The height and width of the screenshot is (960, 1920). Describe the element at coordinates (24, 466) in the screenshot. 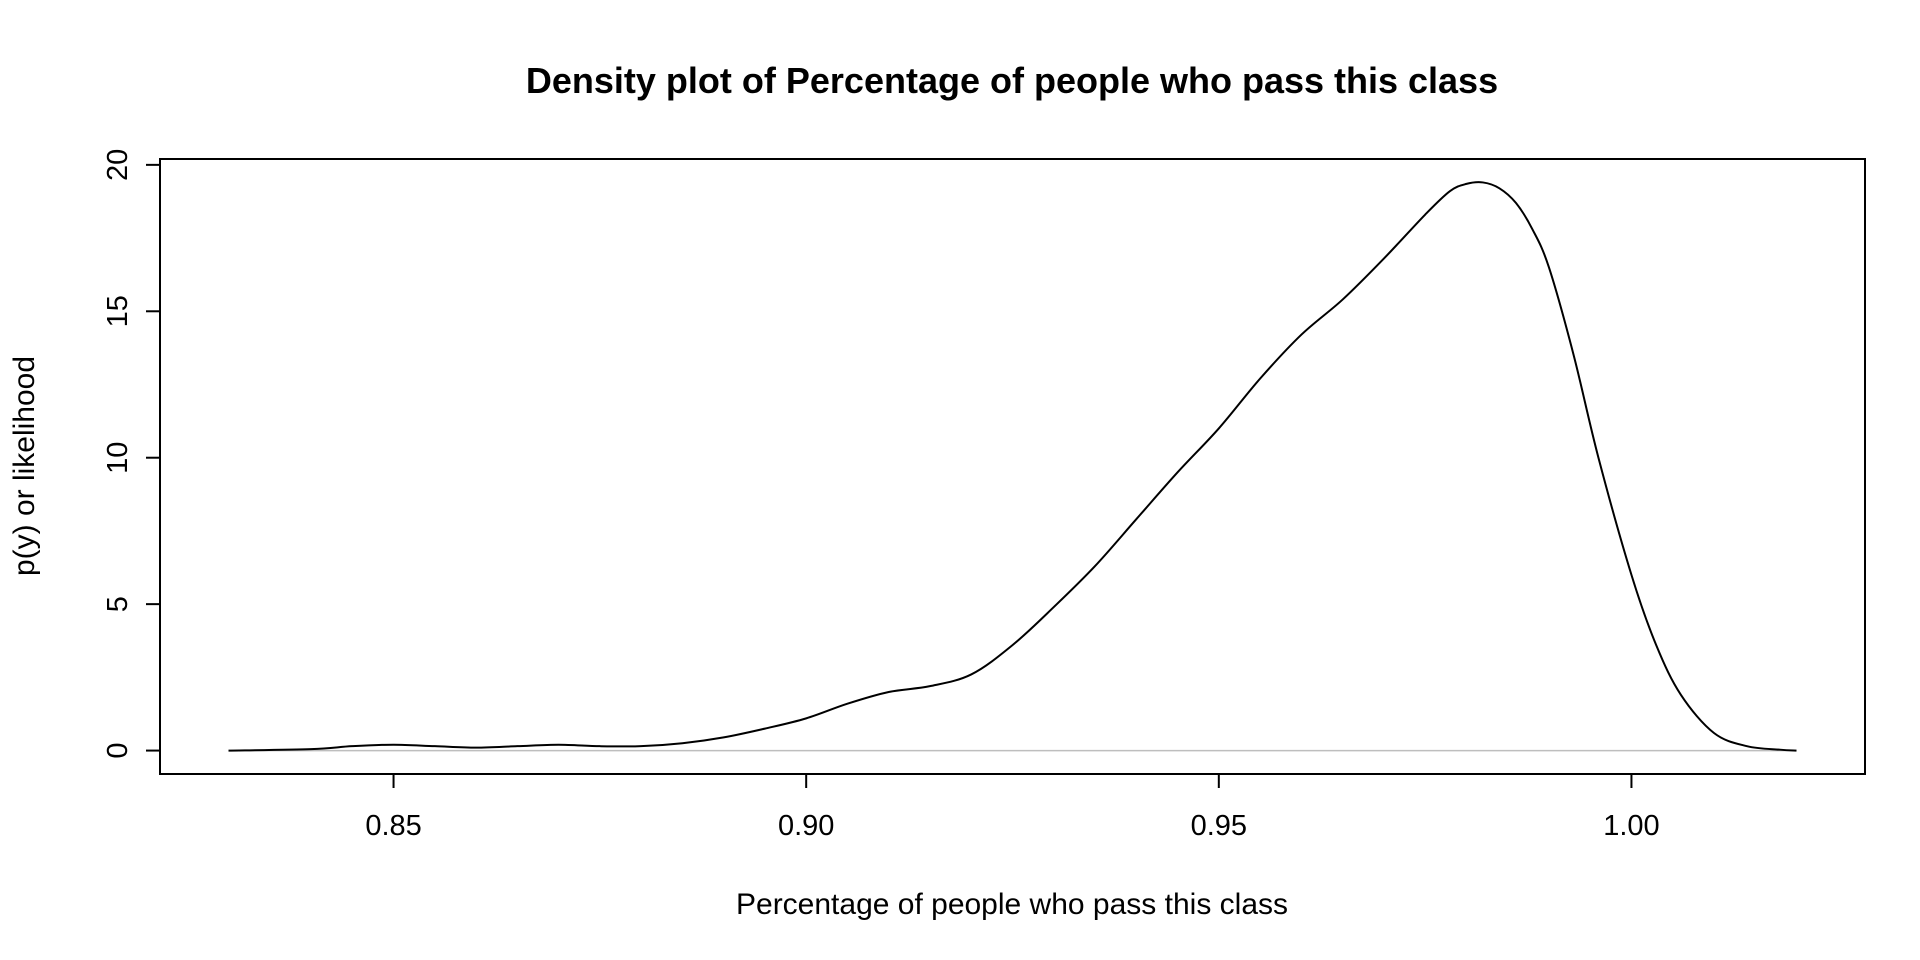

I see `y-axis-label: p(y) or likelihood` at that location.